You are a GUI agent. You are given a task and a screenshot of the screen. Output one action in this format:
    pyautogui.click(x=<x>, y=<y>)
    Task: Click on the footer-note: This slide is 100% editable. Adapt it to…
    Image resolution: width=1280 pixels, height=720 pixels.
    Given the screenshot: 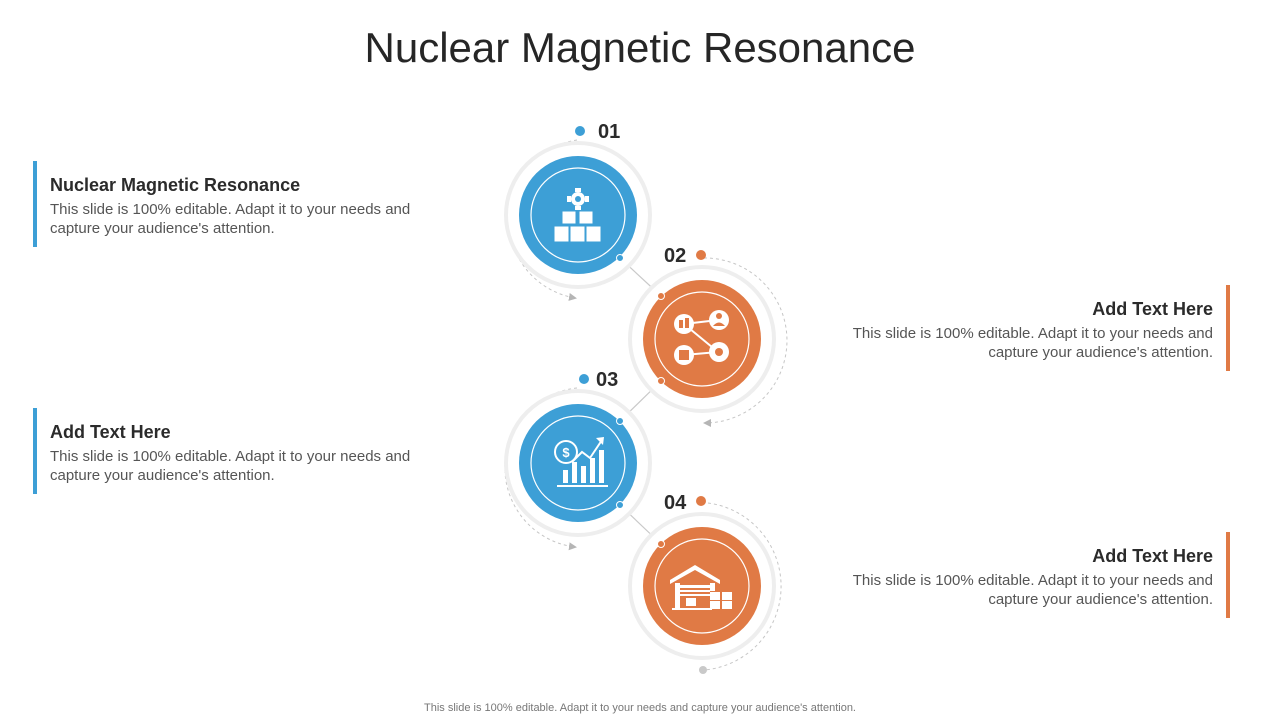 What is the action you would take?
    pyautogui.click(x=640, y=708)
    